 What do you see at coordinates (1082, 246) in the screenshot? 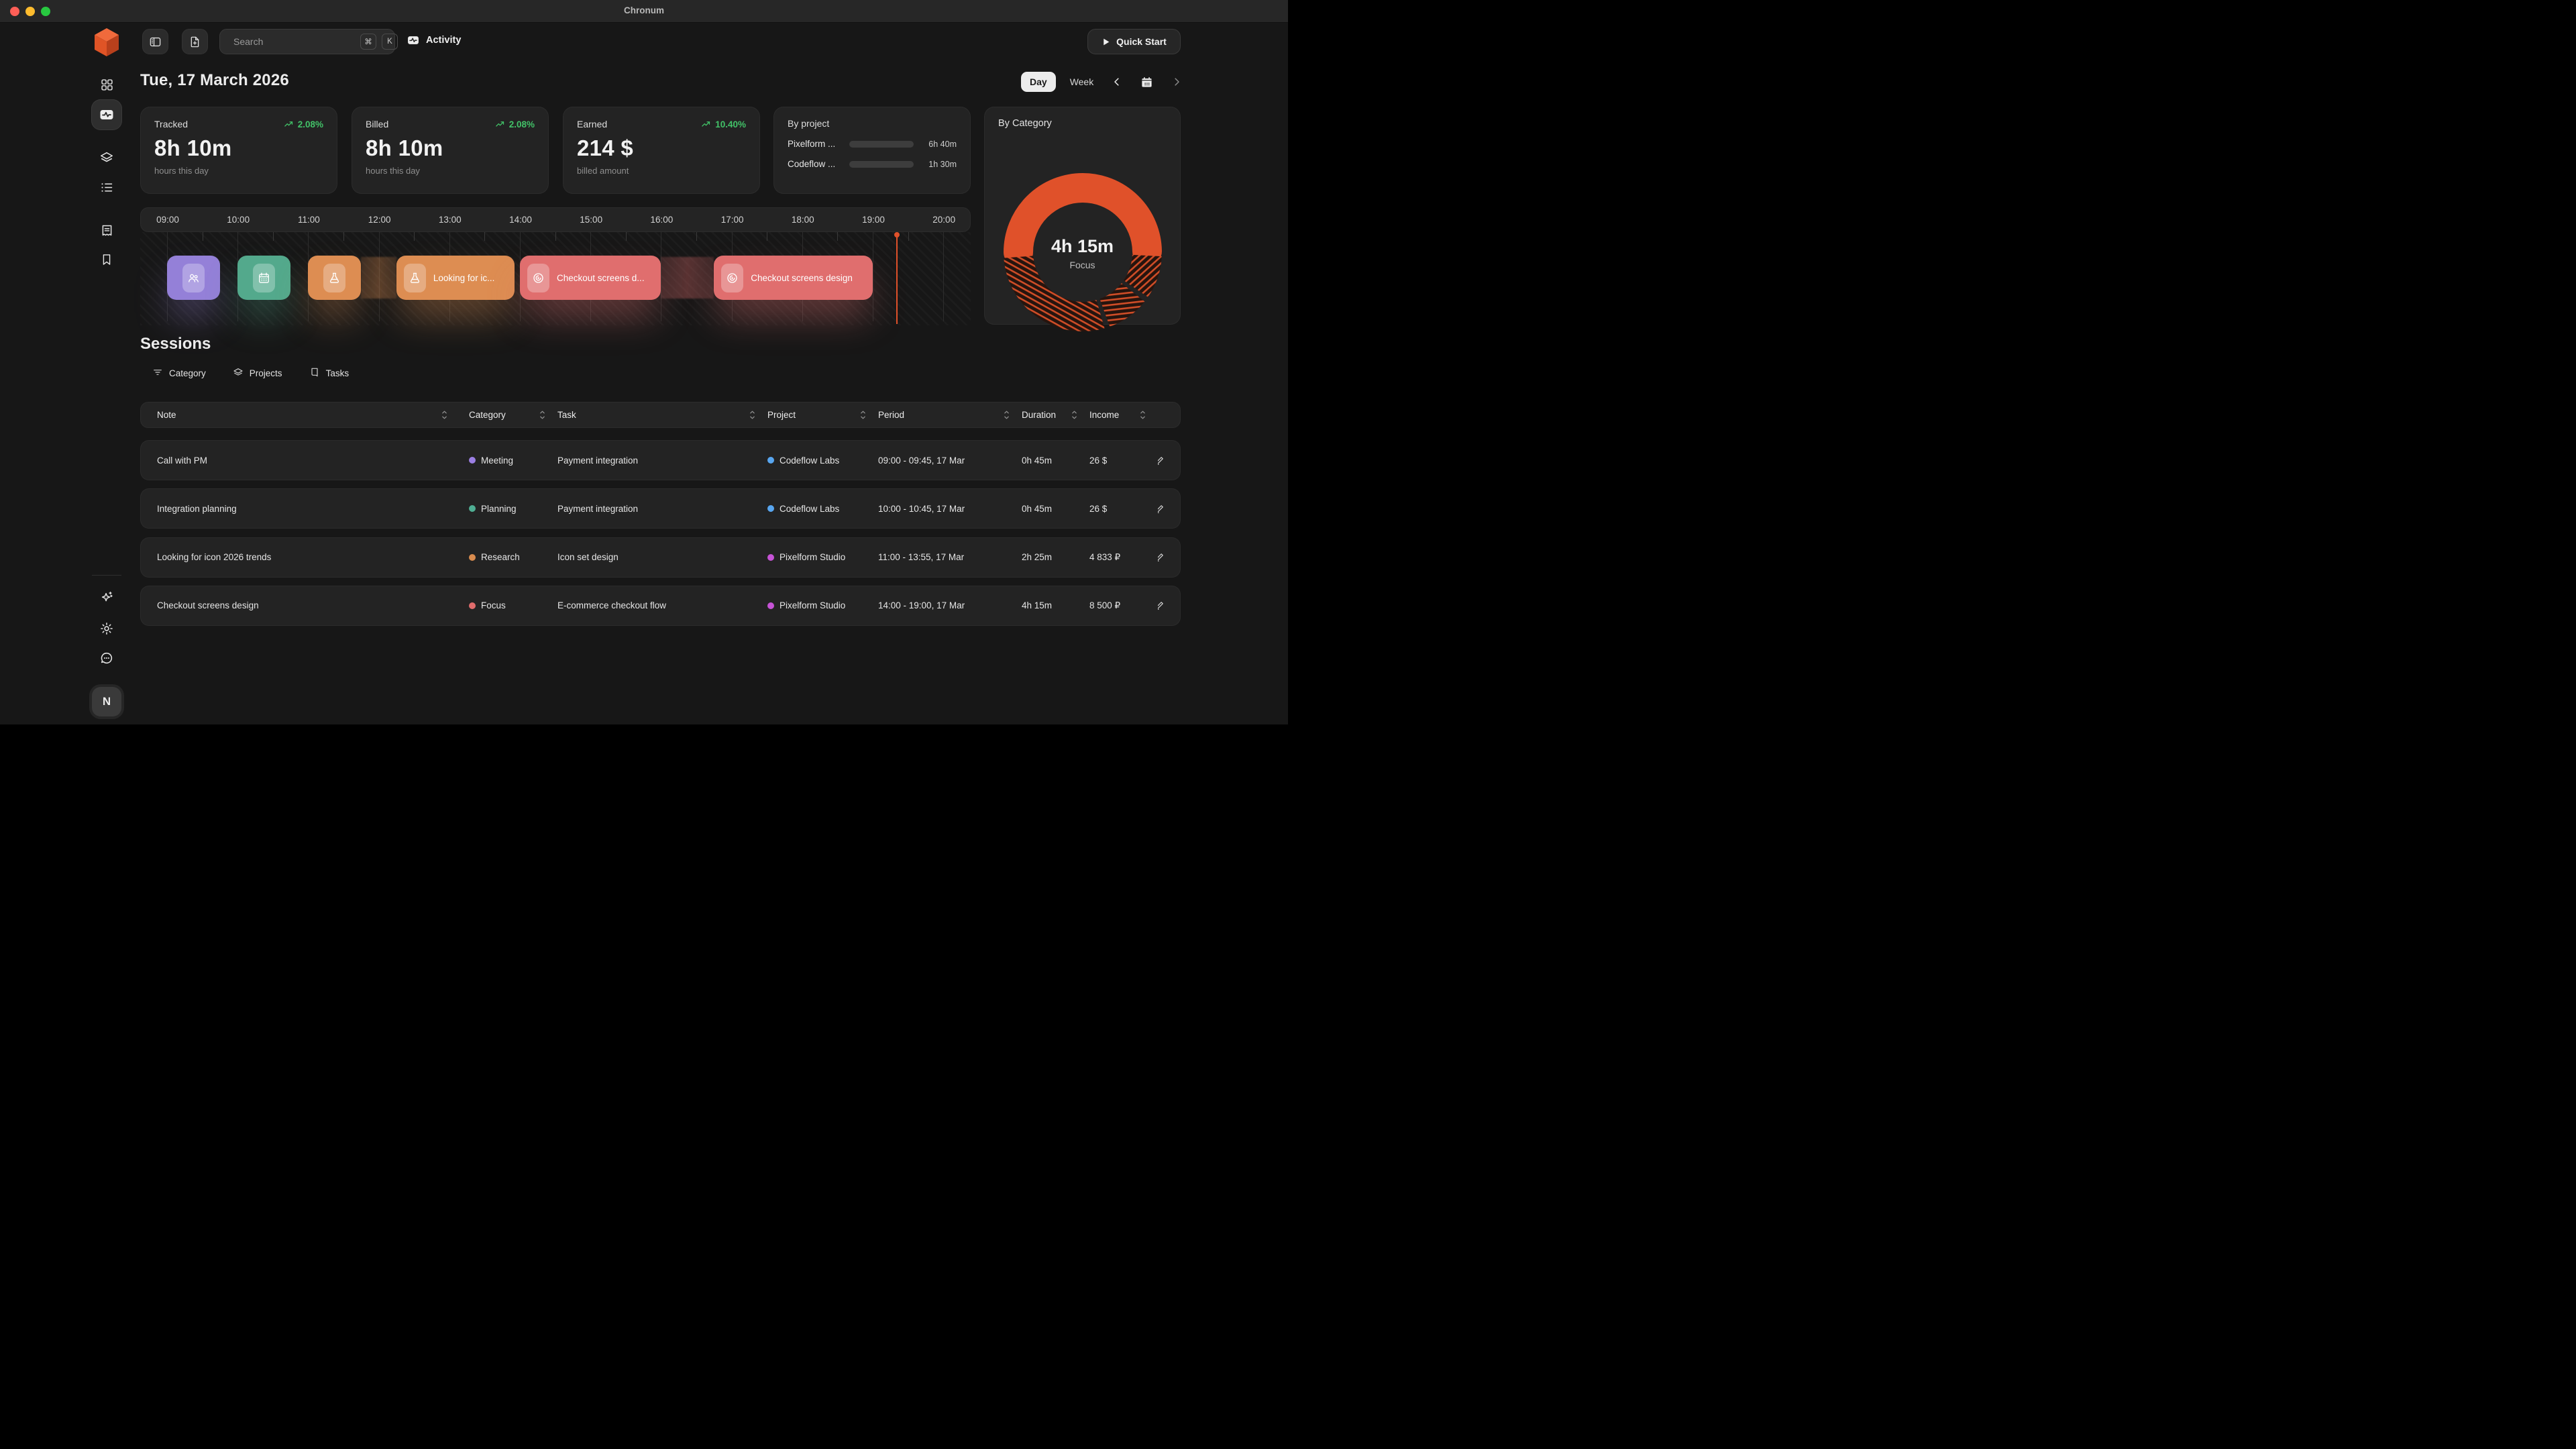
I see `category-total-value: 4h 15m` at bounding box center [1082, 246].